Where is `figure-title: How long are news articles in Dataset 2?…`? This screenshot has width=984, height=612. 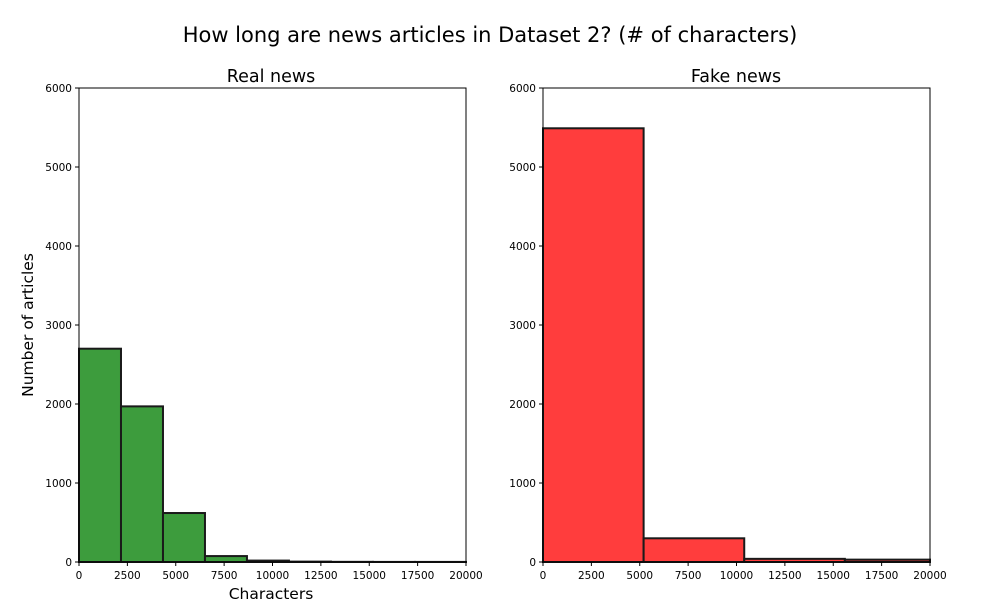
figure-title: How long are news articles in Dataset 2?… is located at coordinates (490, 35).